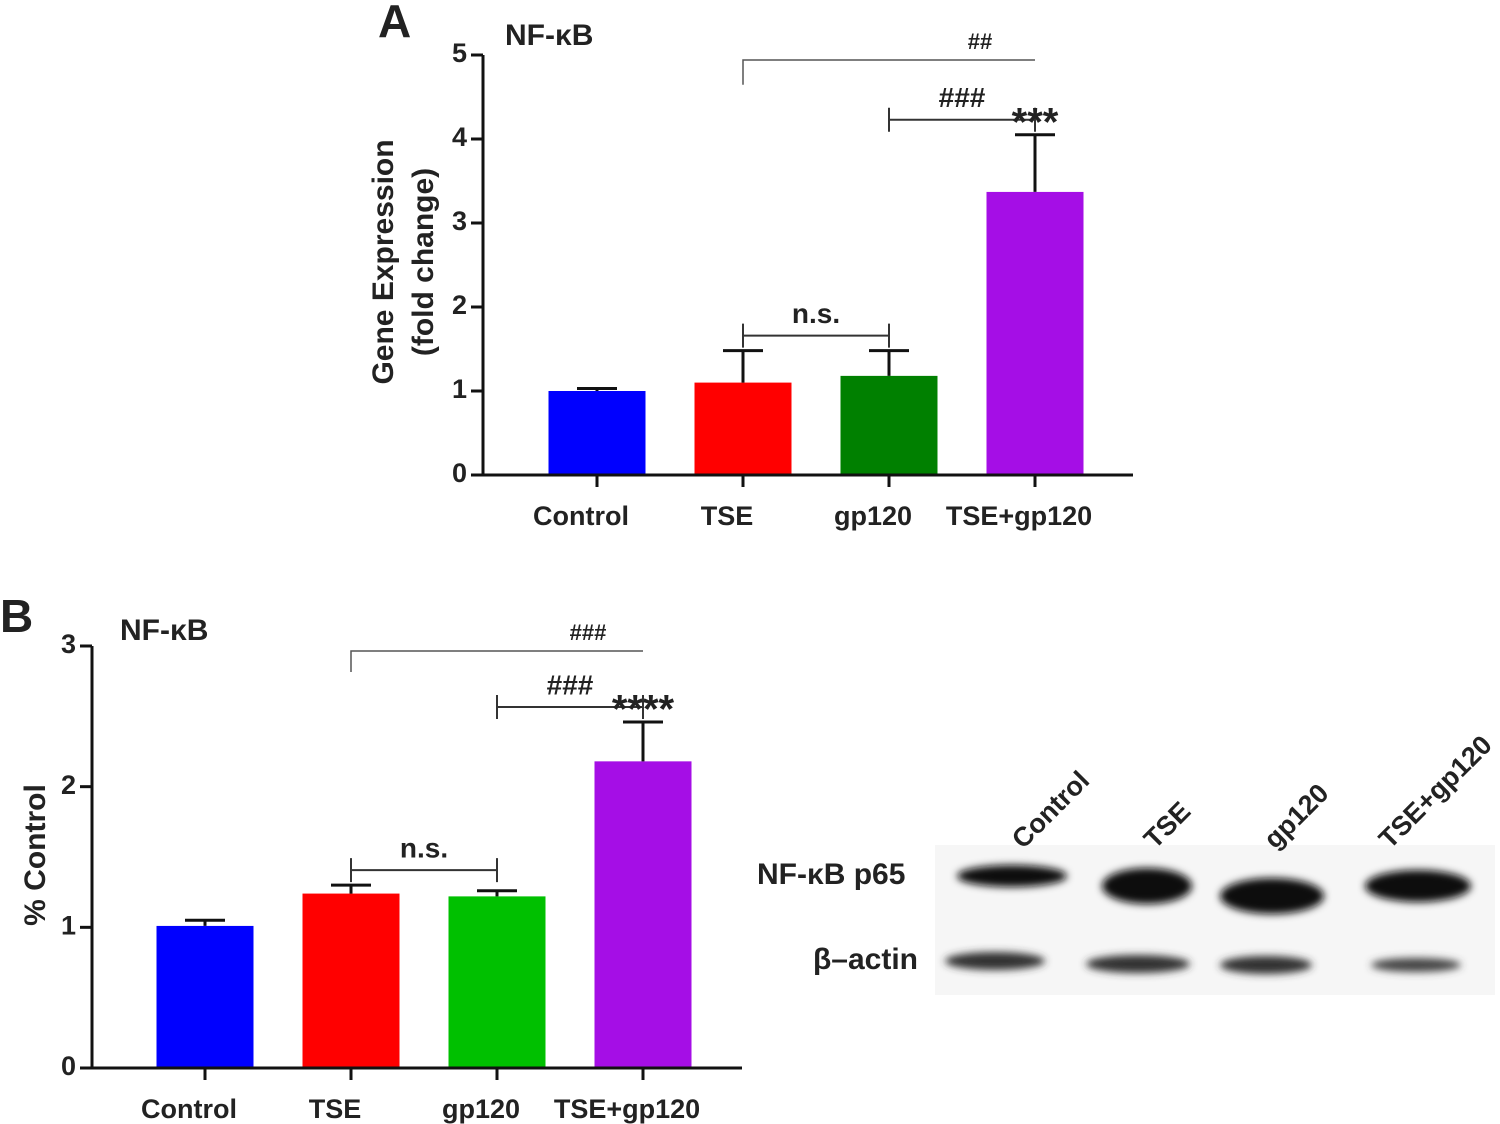  Describe the element at coordinates (35, 855) in the screenshot. I see `y-axis-label: % Control` at that location.